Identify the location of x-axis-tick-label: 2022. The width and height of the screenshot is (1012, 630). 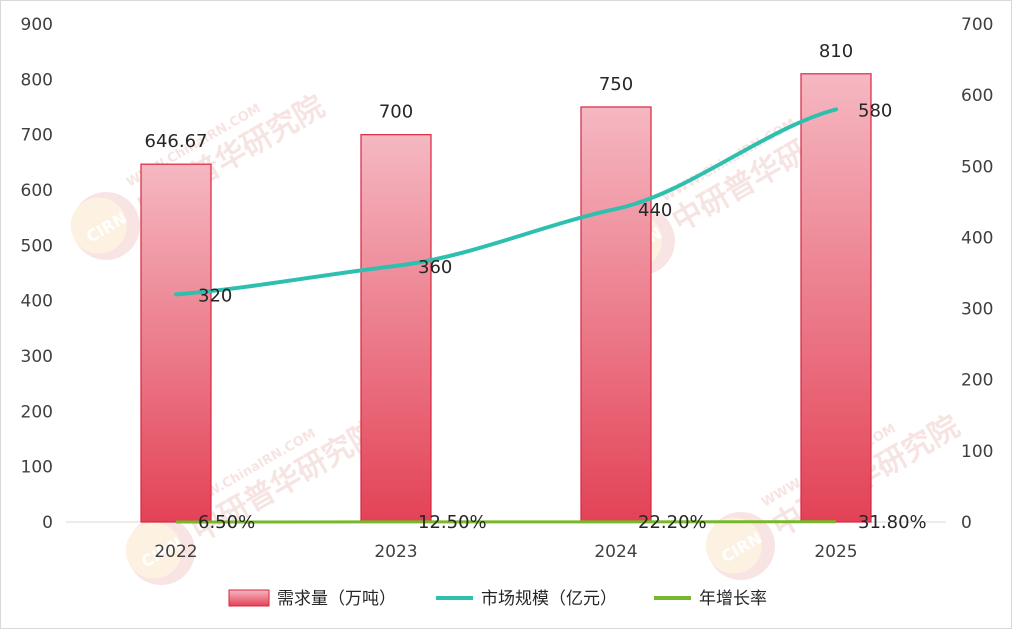
(175, 552).